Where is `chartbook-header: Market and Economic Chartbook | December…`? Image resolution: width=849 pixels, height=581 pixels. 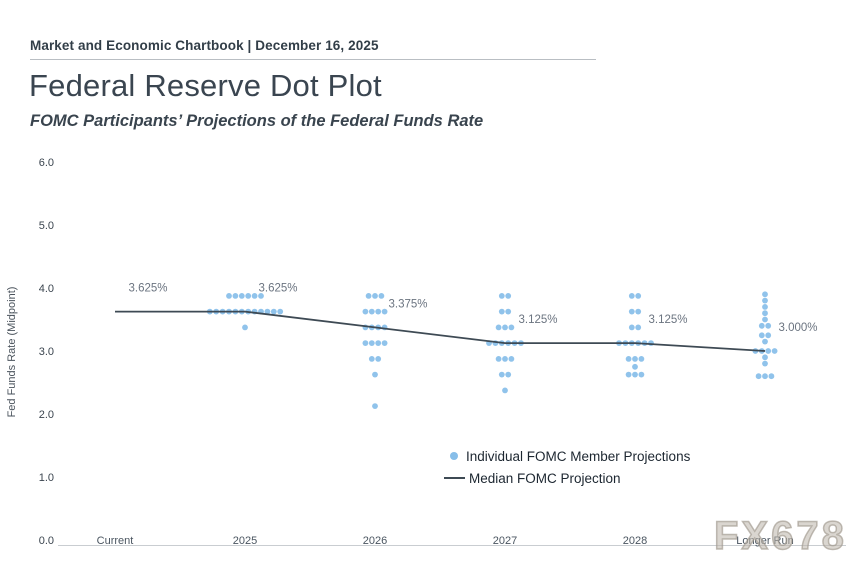 chartbook-header: Market and Economic Chartbook | December… is located at coordinates (204, 45).